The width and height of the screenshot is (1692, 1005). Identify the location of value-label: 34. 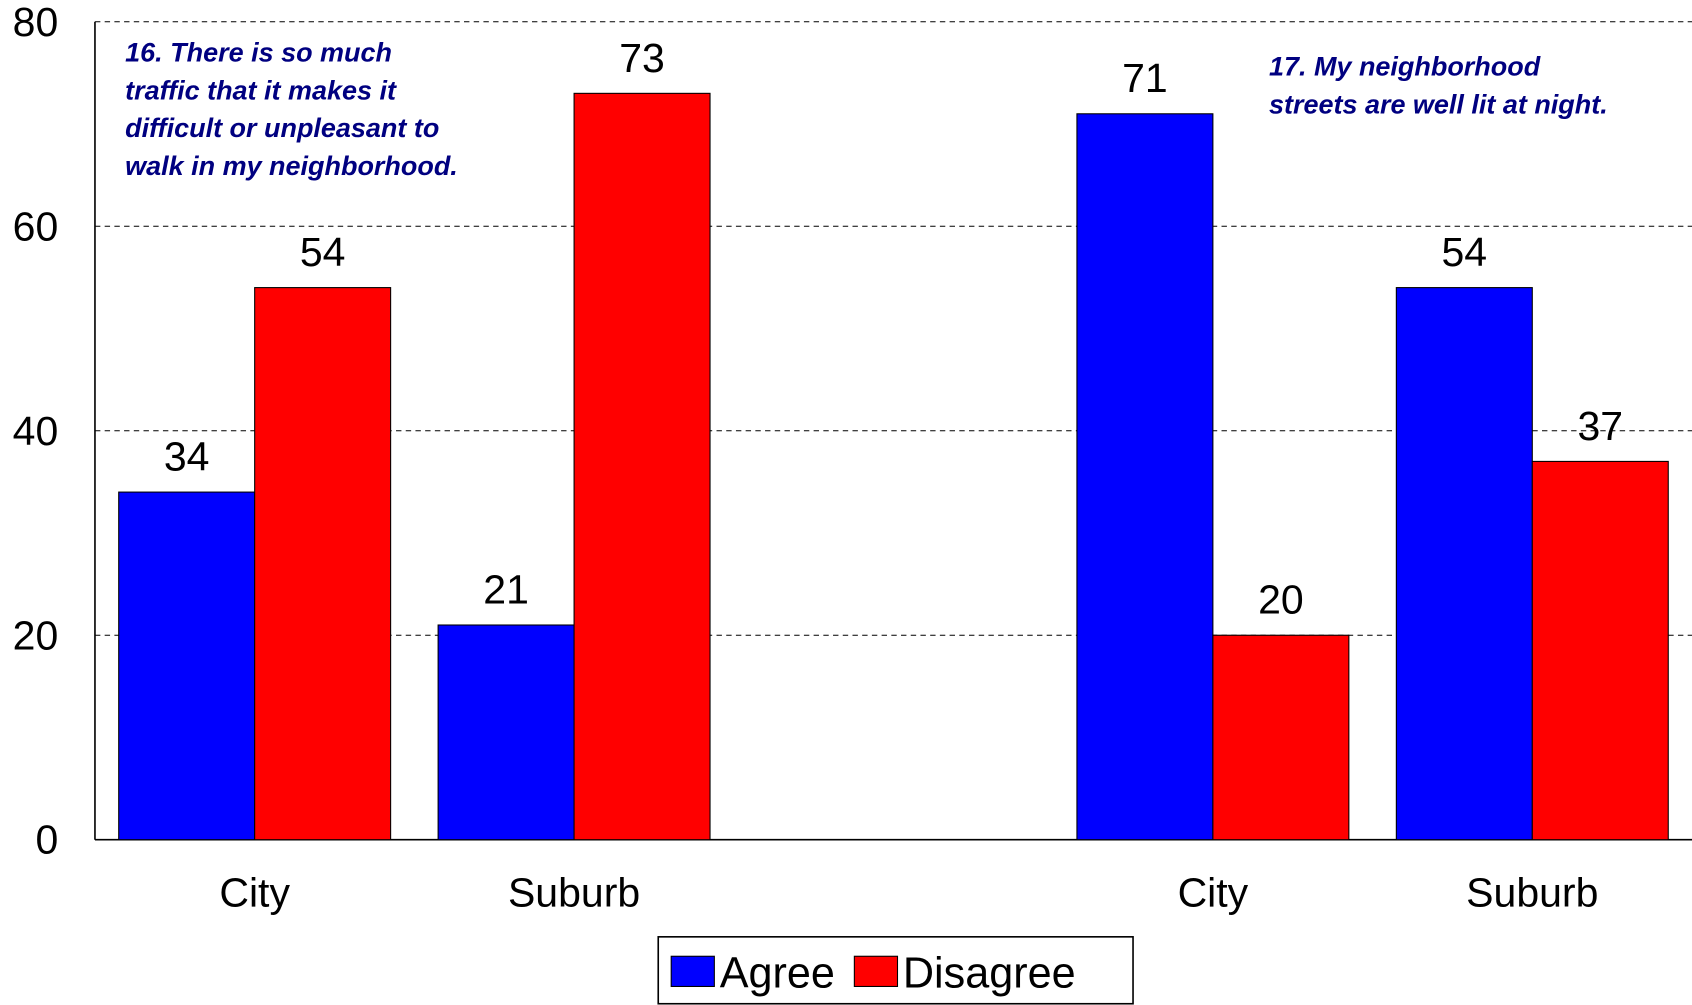
(187, 457).